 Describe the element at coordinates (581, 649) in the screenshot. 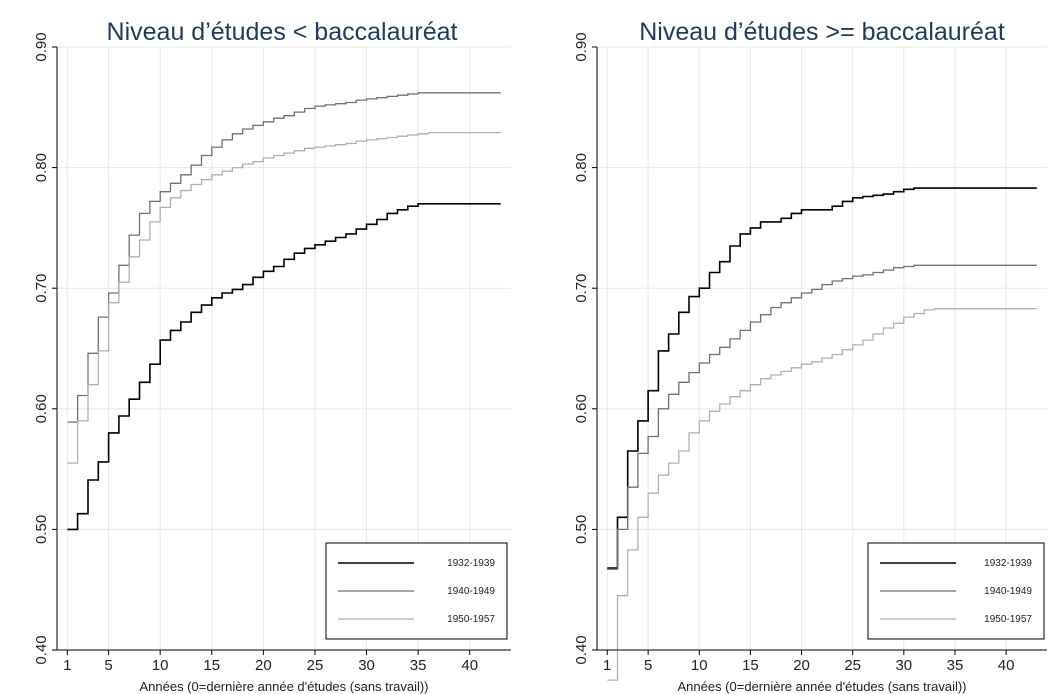

I see `y-tick-label-right-0: 0.40` at that location.